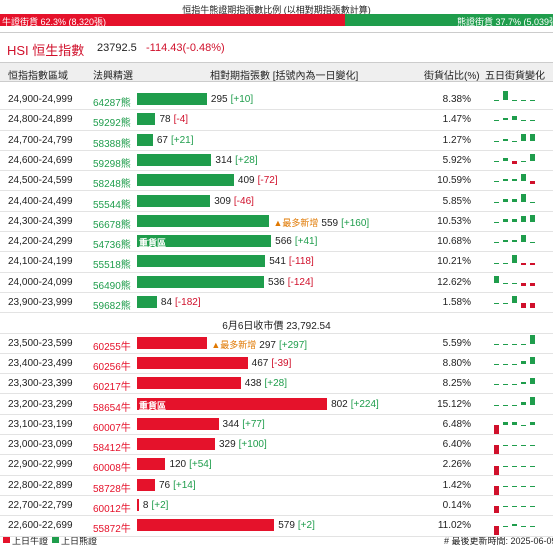 This screenshot has width=553, height=551. I want to click on warrant-code: 58728牛, so click(112, 489).